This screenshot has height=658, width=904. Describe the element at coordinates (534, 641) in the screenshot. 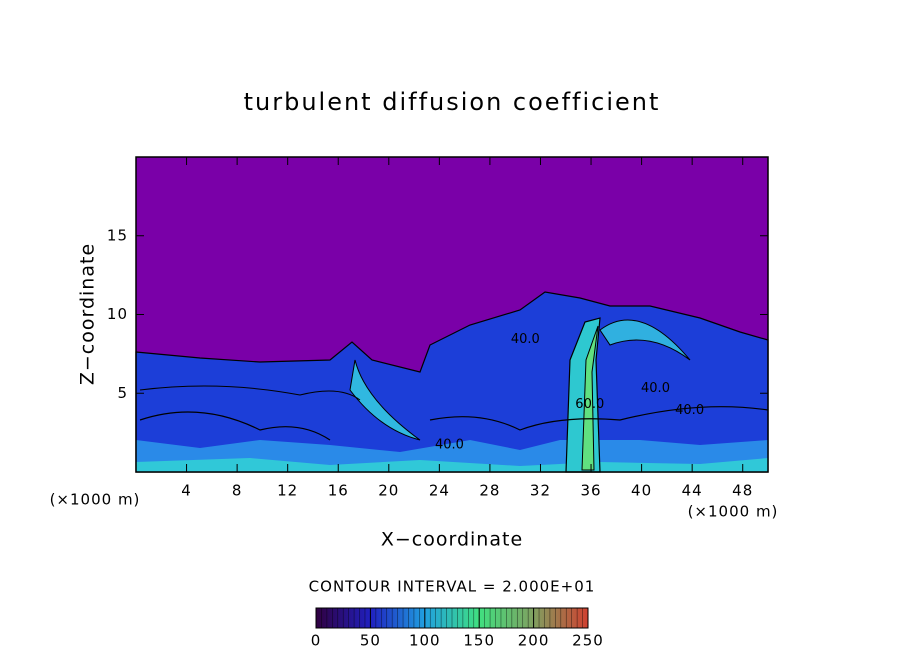

I see `colorbar-tick-label: 200` at that location.